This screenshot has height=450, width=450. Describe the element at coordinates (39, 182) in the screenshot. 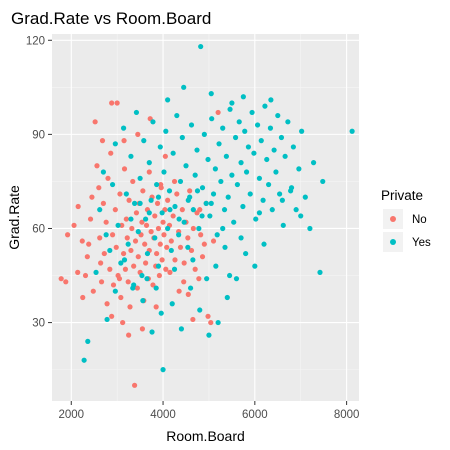

I see `y-axis-ticks: 30 60 90 120` at that location.